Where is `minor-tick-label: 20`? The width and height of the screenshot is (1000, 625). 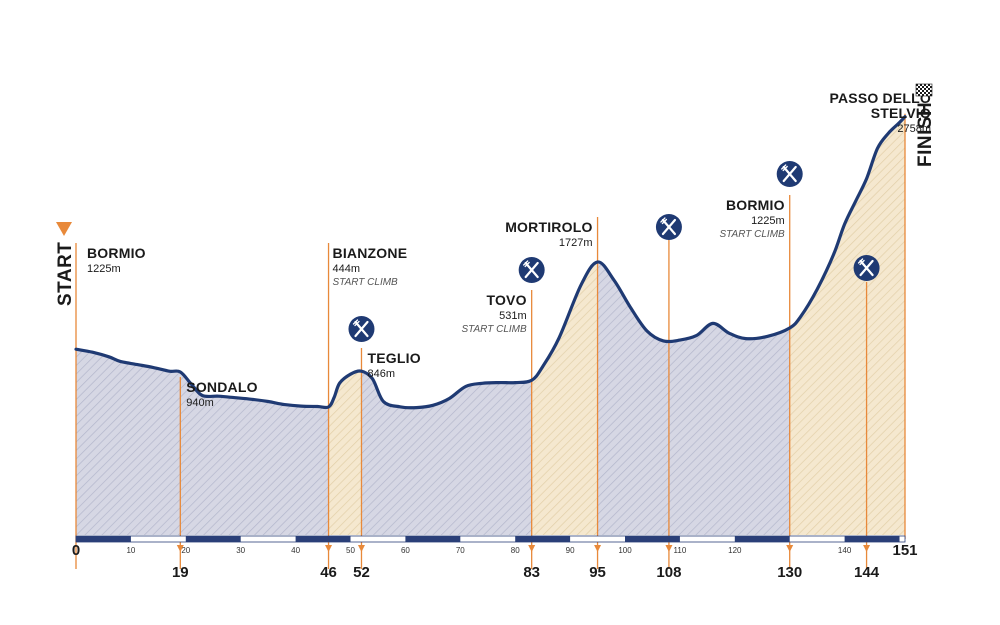
minor-tick-label: 20 is located at coordinates (185, 550).